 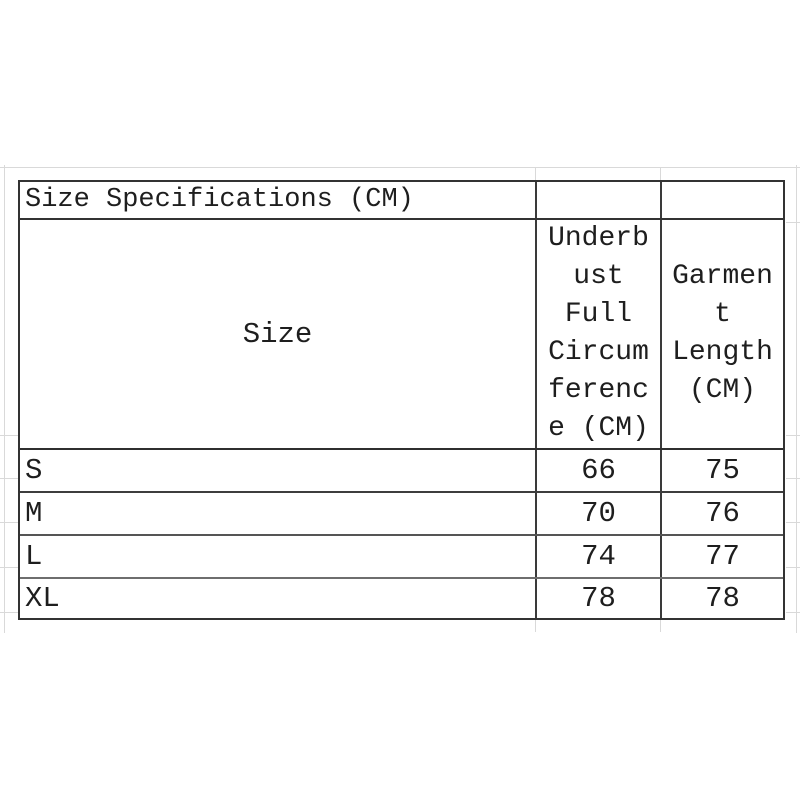 I want to click on underbust-value: 66, so click(x=598, y=470).